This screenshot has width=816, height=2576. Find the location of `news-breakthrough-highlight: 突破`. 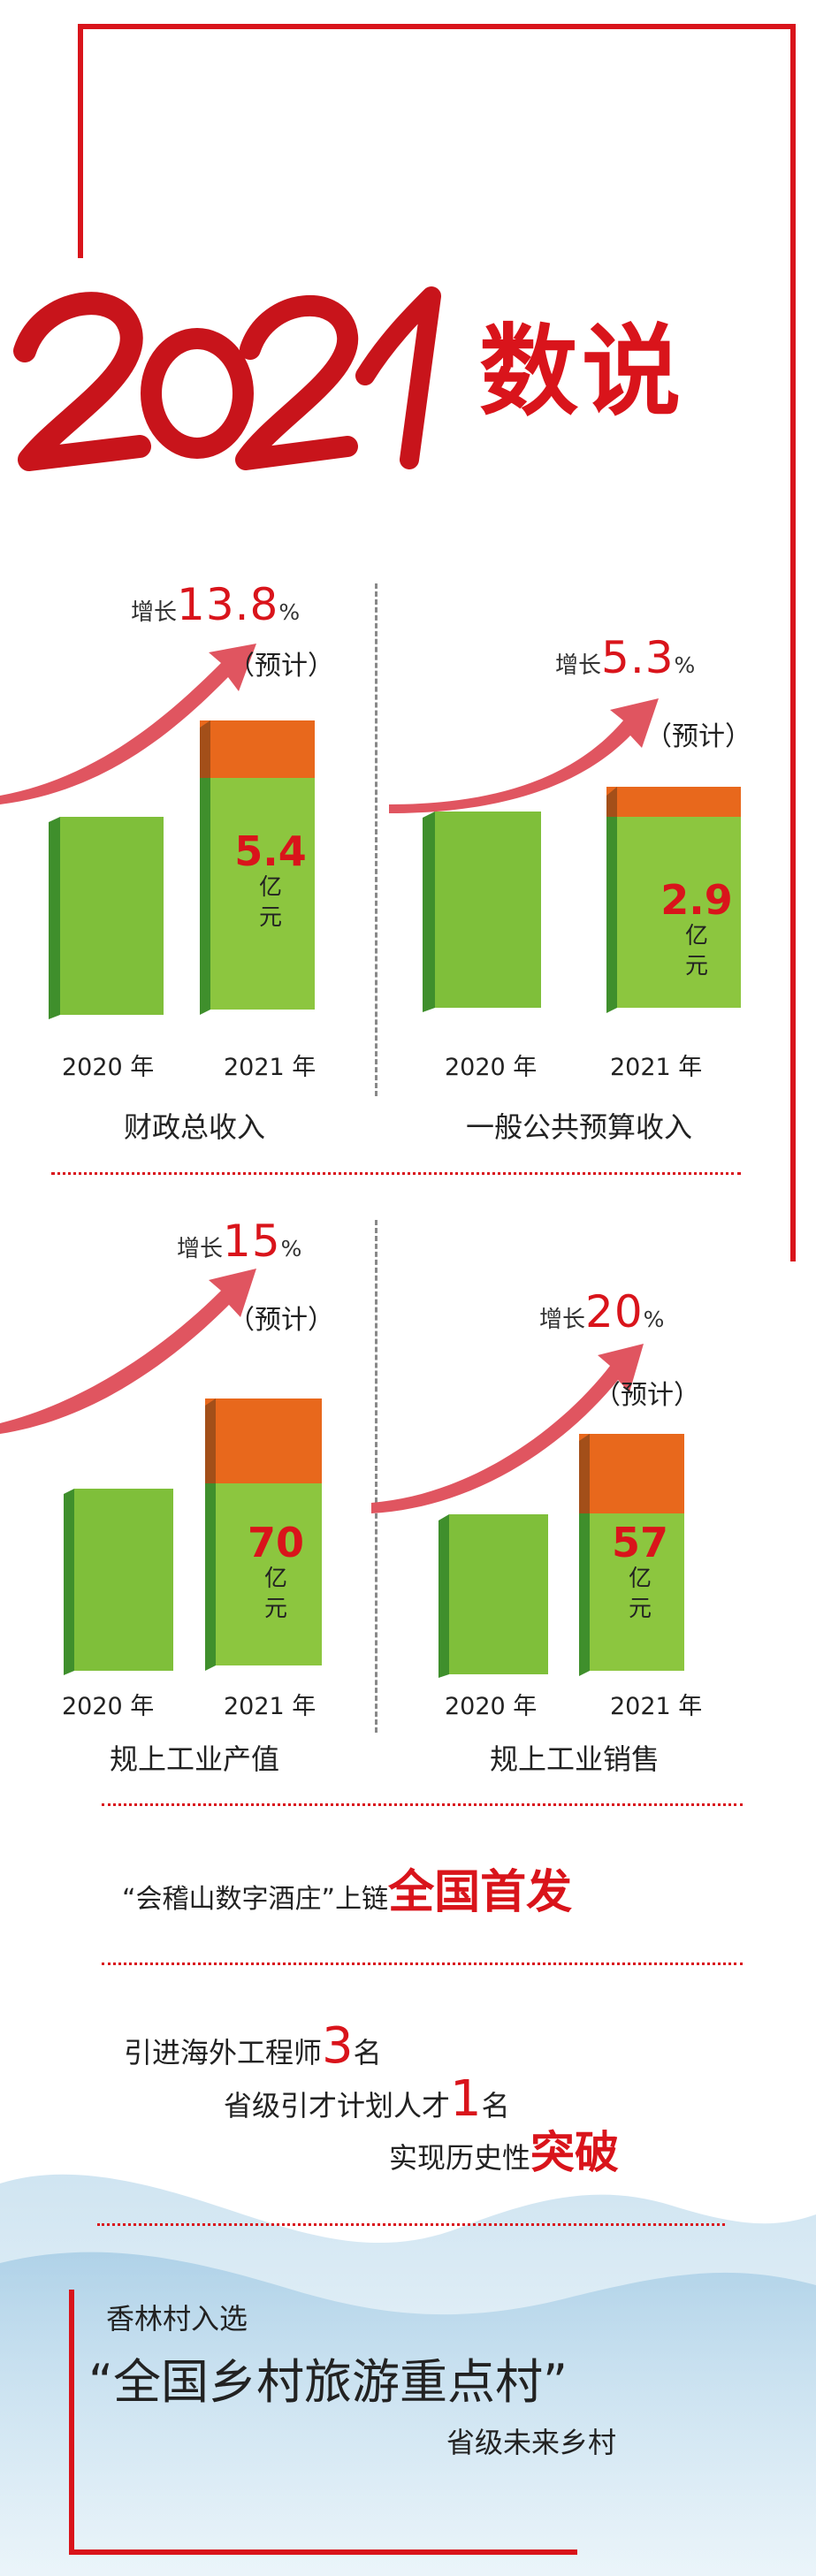

news-breakthrough-highlight: 突破 is located at coordinates (575, 2152).